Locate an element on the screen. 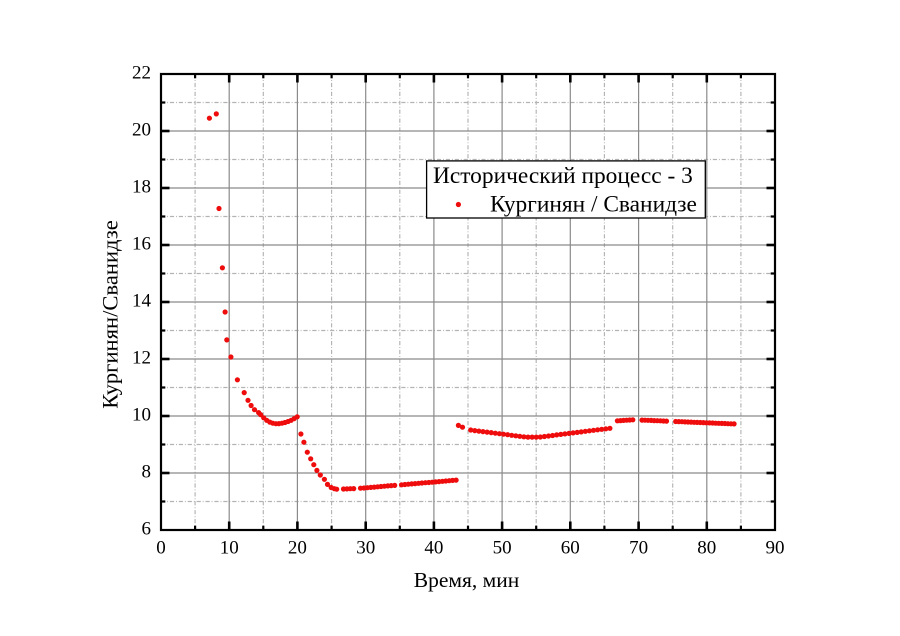 The width and height of the screenshot is (900, 636). svg-text: Кургинян / Сванидзе is located at coordinates (593, 204).